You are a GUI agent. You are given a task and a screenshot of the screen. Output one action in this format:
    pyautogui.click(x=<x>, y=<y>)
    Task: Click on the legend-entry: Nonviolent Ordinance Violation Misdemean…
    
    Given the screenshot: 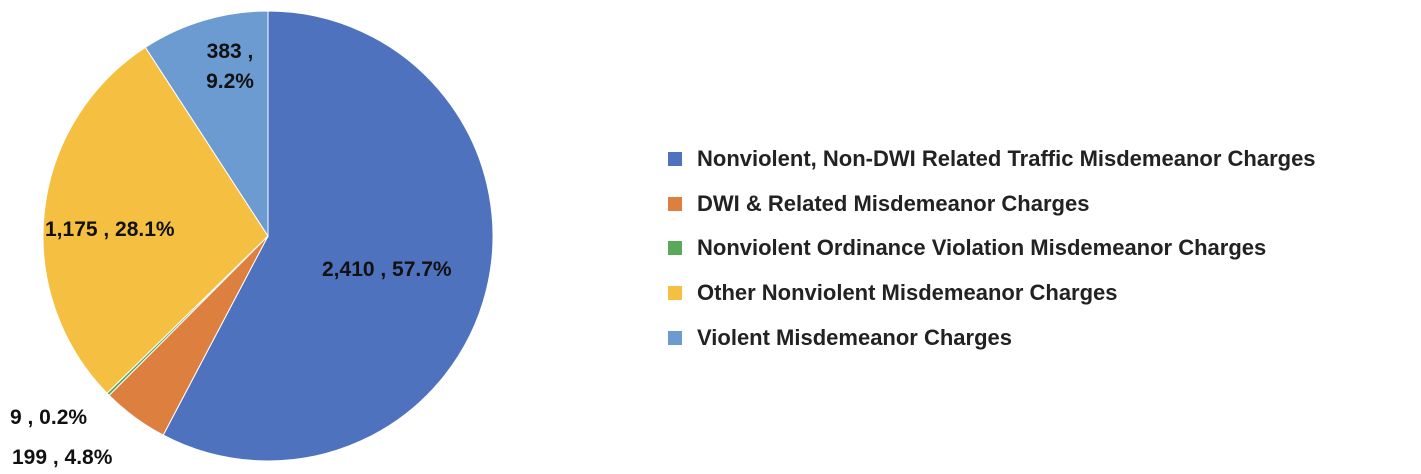 What is the action you would take?
    pyautogui.click(x=967, y=248)
    